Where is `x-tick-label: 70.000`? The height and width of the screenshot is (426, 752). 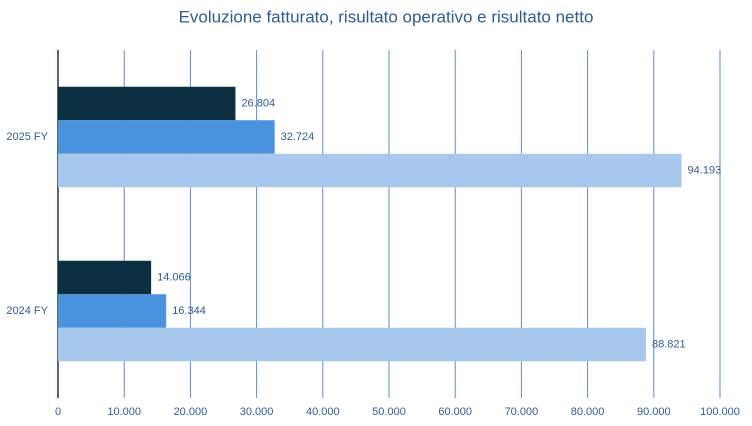
x-tick-label: 70.000 is located at coordinates (522, 412).